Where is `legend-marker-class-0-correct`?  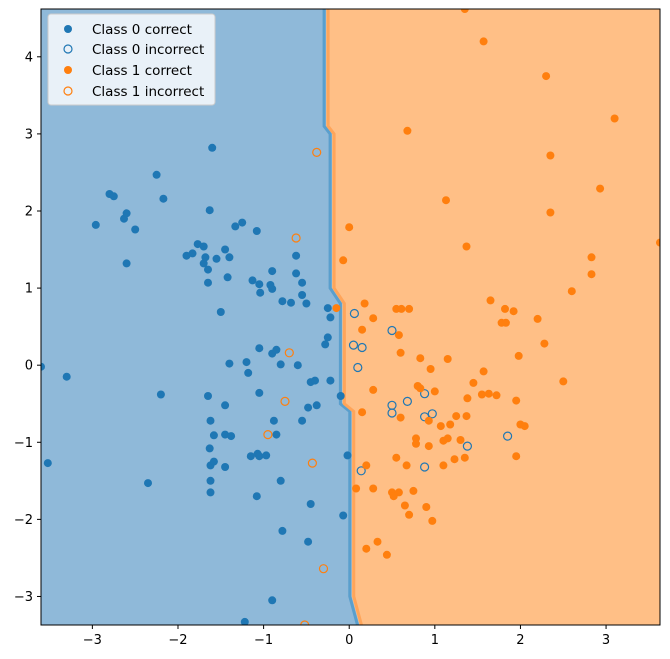
legend-marker-class-0-correct is located at coordinates (68, 29).